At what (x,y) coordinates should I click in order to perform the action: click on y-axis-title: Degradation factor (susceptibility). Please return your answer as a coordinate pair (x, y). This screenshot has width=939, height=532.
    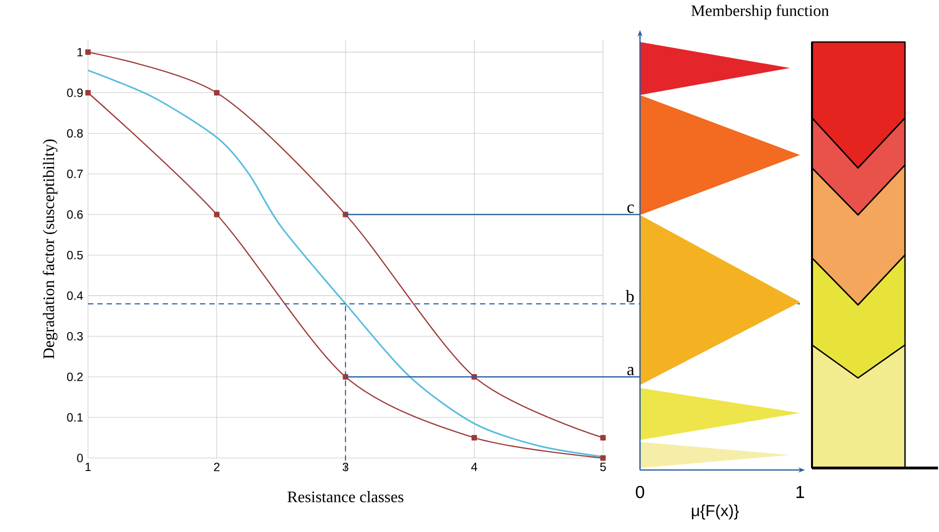
    Looking at the image, I should click on (50, 249).